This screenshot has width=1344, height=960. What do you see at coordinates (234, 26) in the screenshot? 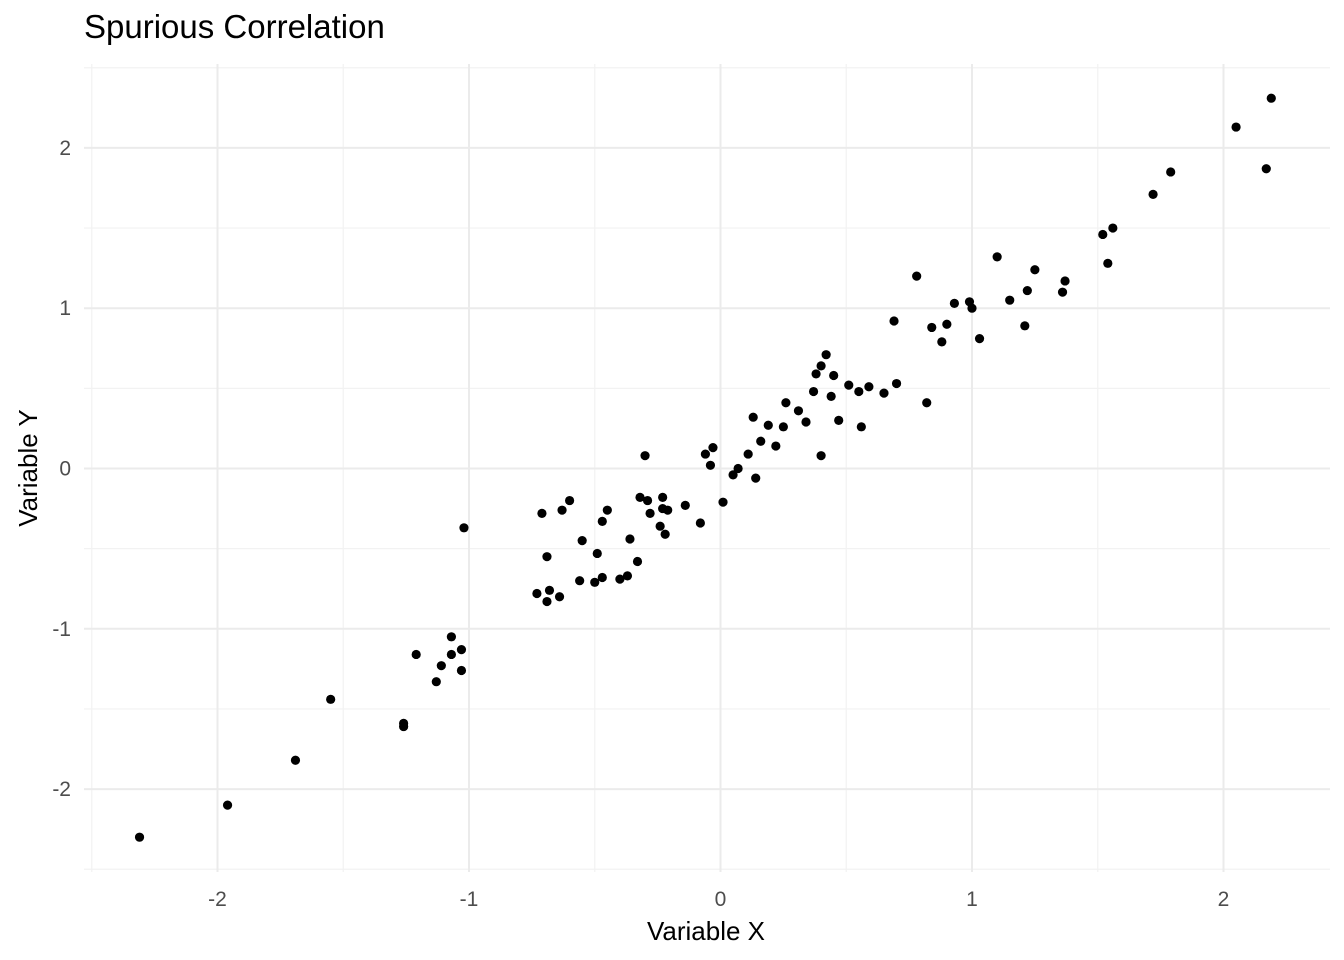
I see `chart-title: Spurious Correlation` at bounding box center [234, 26].